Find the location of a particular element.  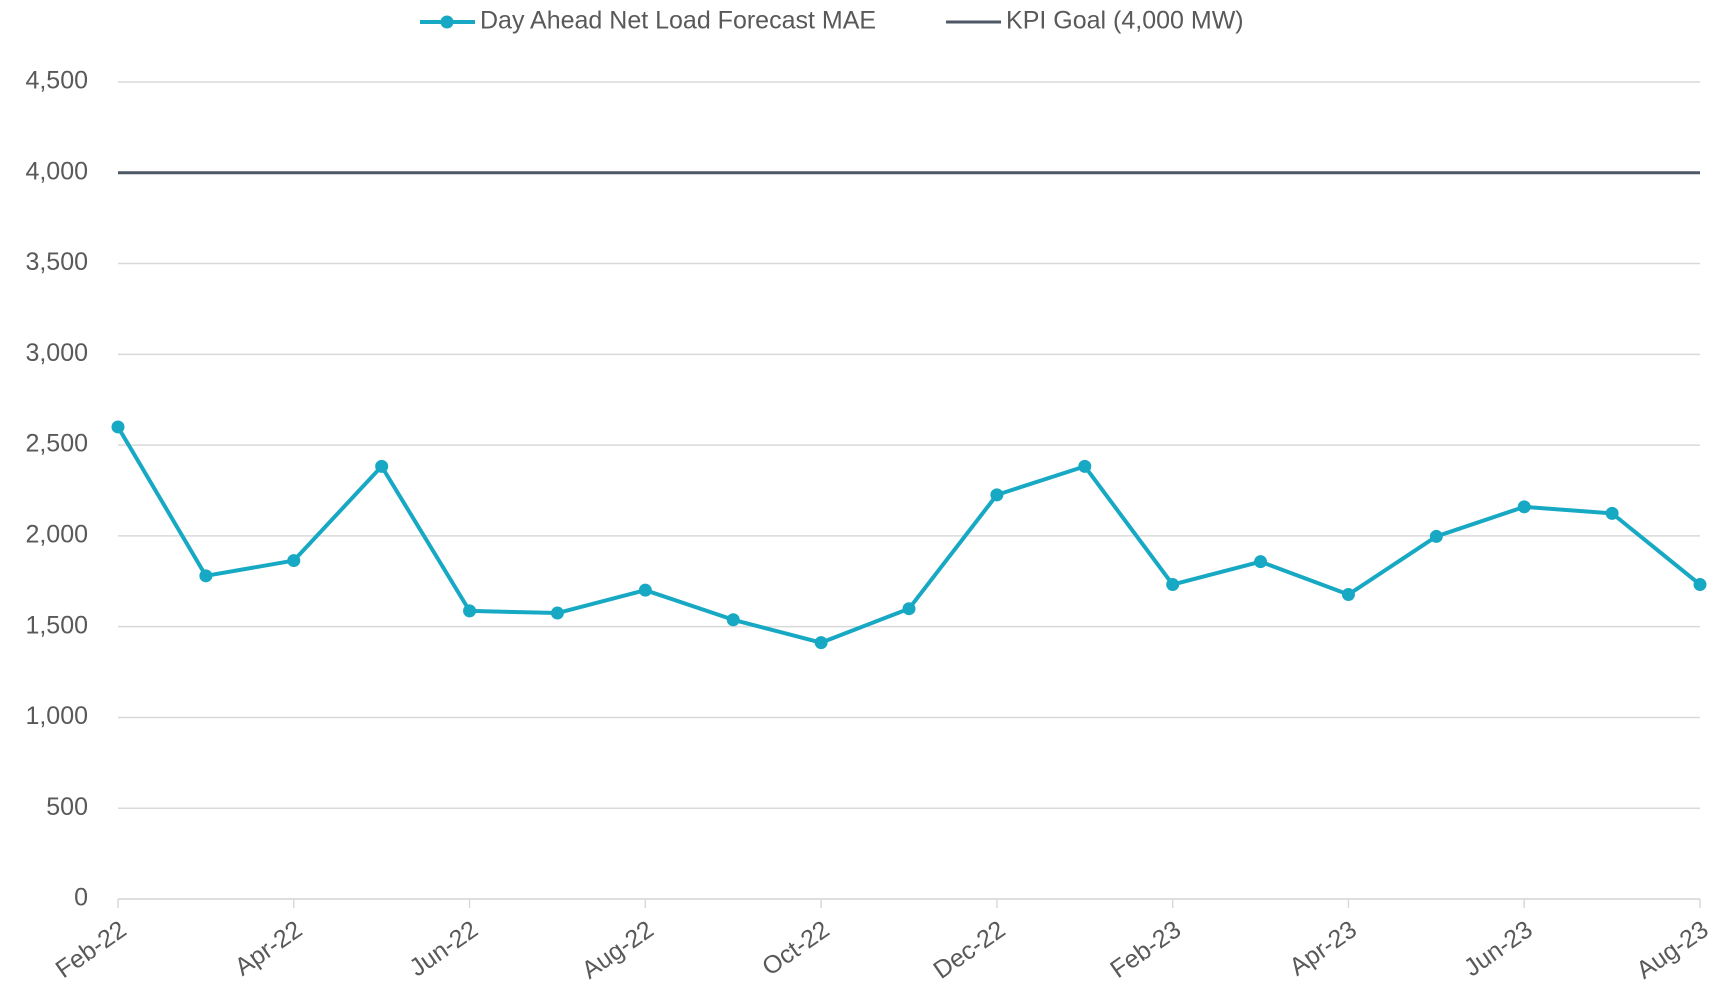

x-tick-label: Apr-23 is located at coordinates (1323, 948).